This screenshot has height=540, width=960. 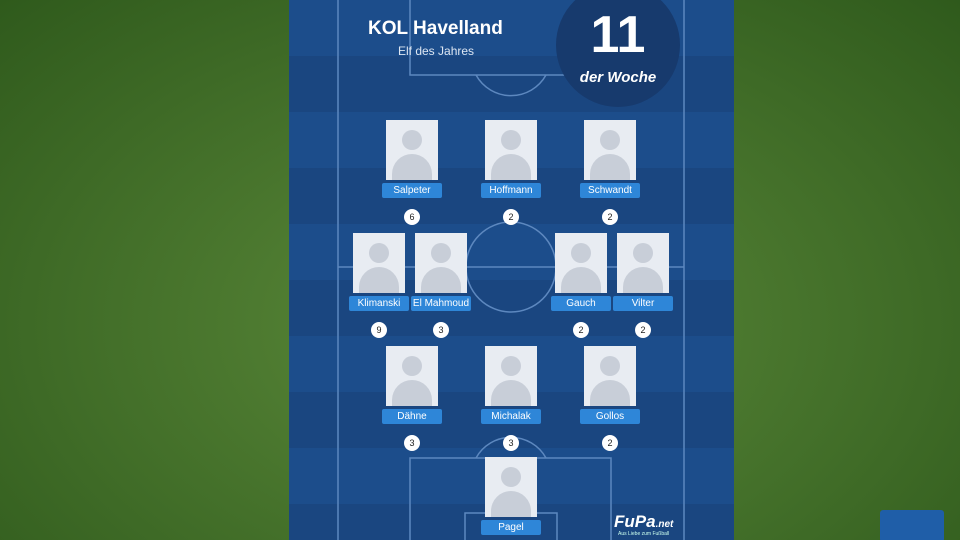 What do you see at coordinates (412, 416) in the screenshot?
I see `player-name: Dähne` at bounding box center [412, 416].